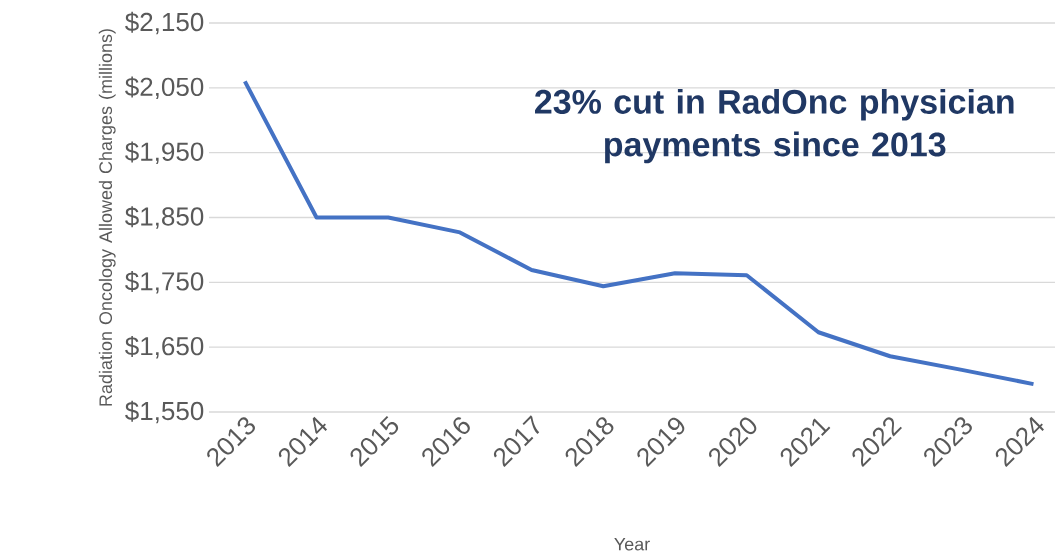 This screenshot has width=1058, height=557. What do you see at coordinates (632, 544) in the screenshot?
I see `x-axis-title: Year` at bounding box center [632, 544].